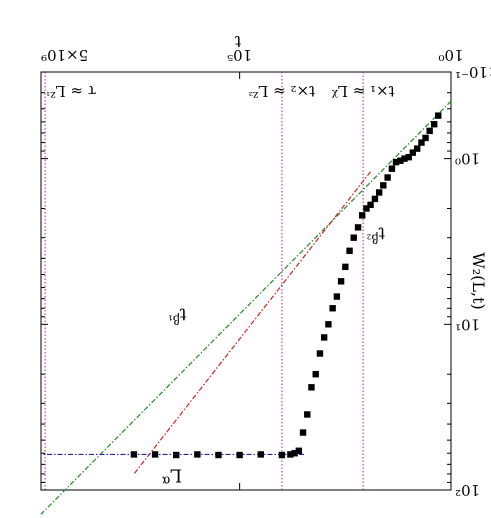 This screenshot has width=491, height=518. Describe the element at coordinates (237, 41) in the screenshot. I see `x-axis-label: t` at that location.